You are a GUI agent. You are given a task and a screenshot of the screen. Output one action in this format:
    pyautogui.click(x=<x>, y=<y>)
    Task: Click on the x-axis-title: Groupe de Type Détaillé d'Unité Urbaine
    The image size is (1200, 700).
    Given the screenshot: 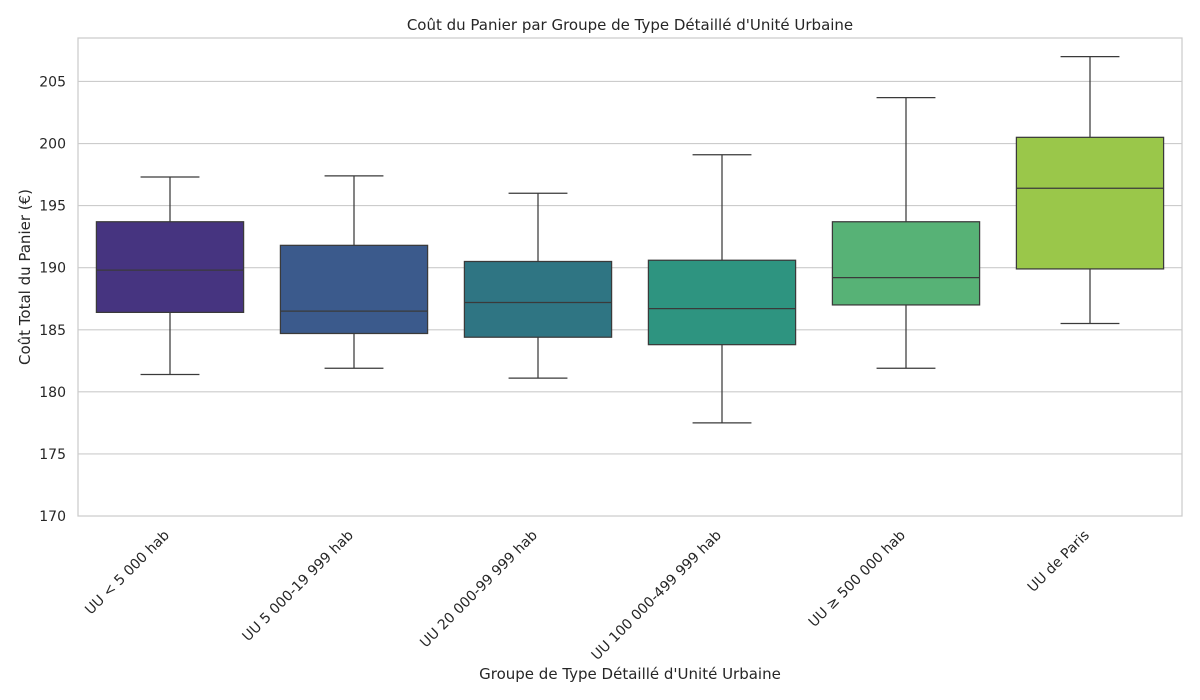 What is the action you would take?
    pyautogui.click(x=630, y=674)
    